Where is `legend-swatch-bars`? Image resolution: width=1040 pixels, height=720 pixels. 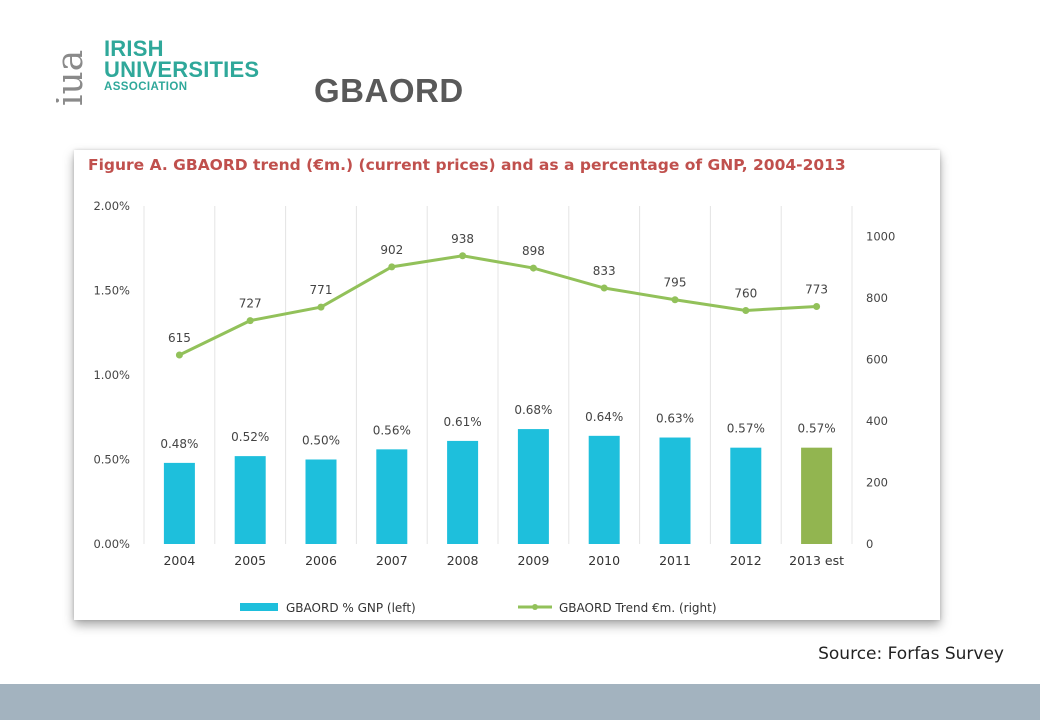 legend-swatch-bars is located at coordinates (259, 607).